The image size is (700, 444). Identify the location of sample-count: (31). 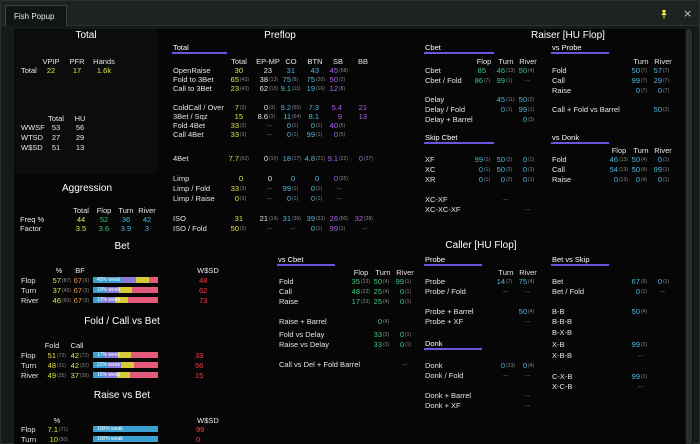
(61, 366).